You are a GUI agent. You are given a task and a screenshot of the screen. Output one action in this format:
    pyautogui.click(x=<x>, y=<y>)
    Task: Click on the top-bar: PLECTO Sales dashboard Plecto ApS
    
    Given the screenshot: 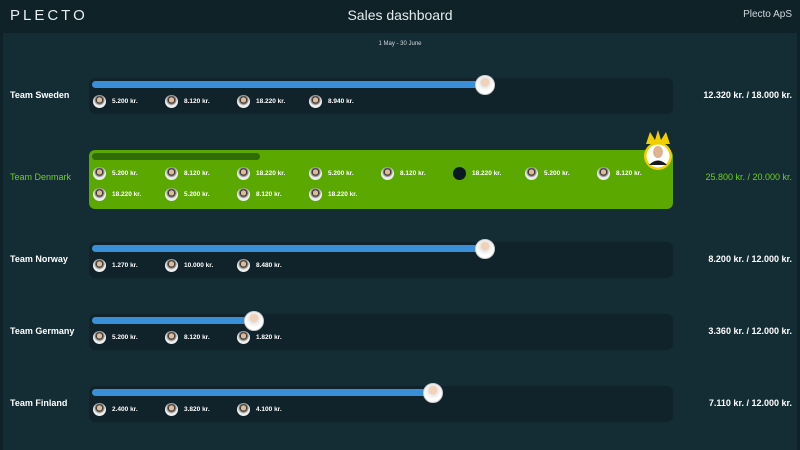 What is the action you would take?
    pyautogui.click(x=400, y=16)
    